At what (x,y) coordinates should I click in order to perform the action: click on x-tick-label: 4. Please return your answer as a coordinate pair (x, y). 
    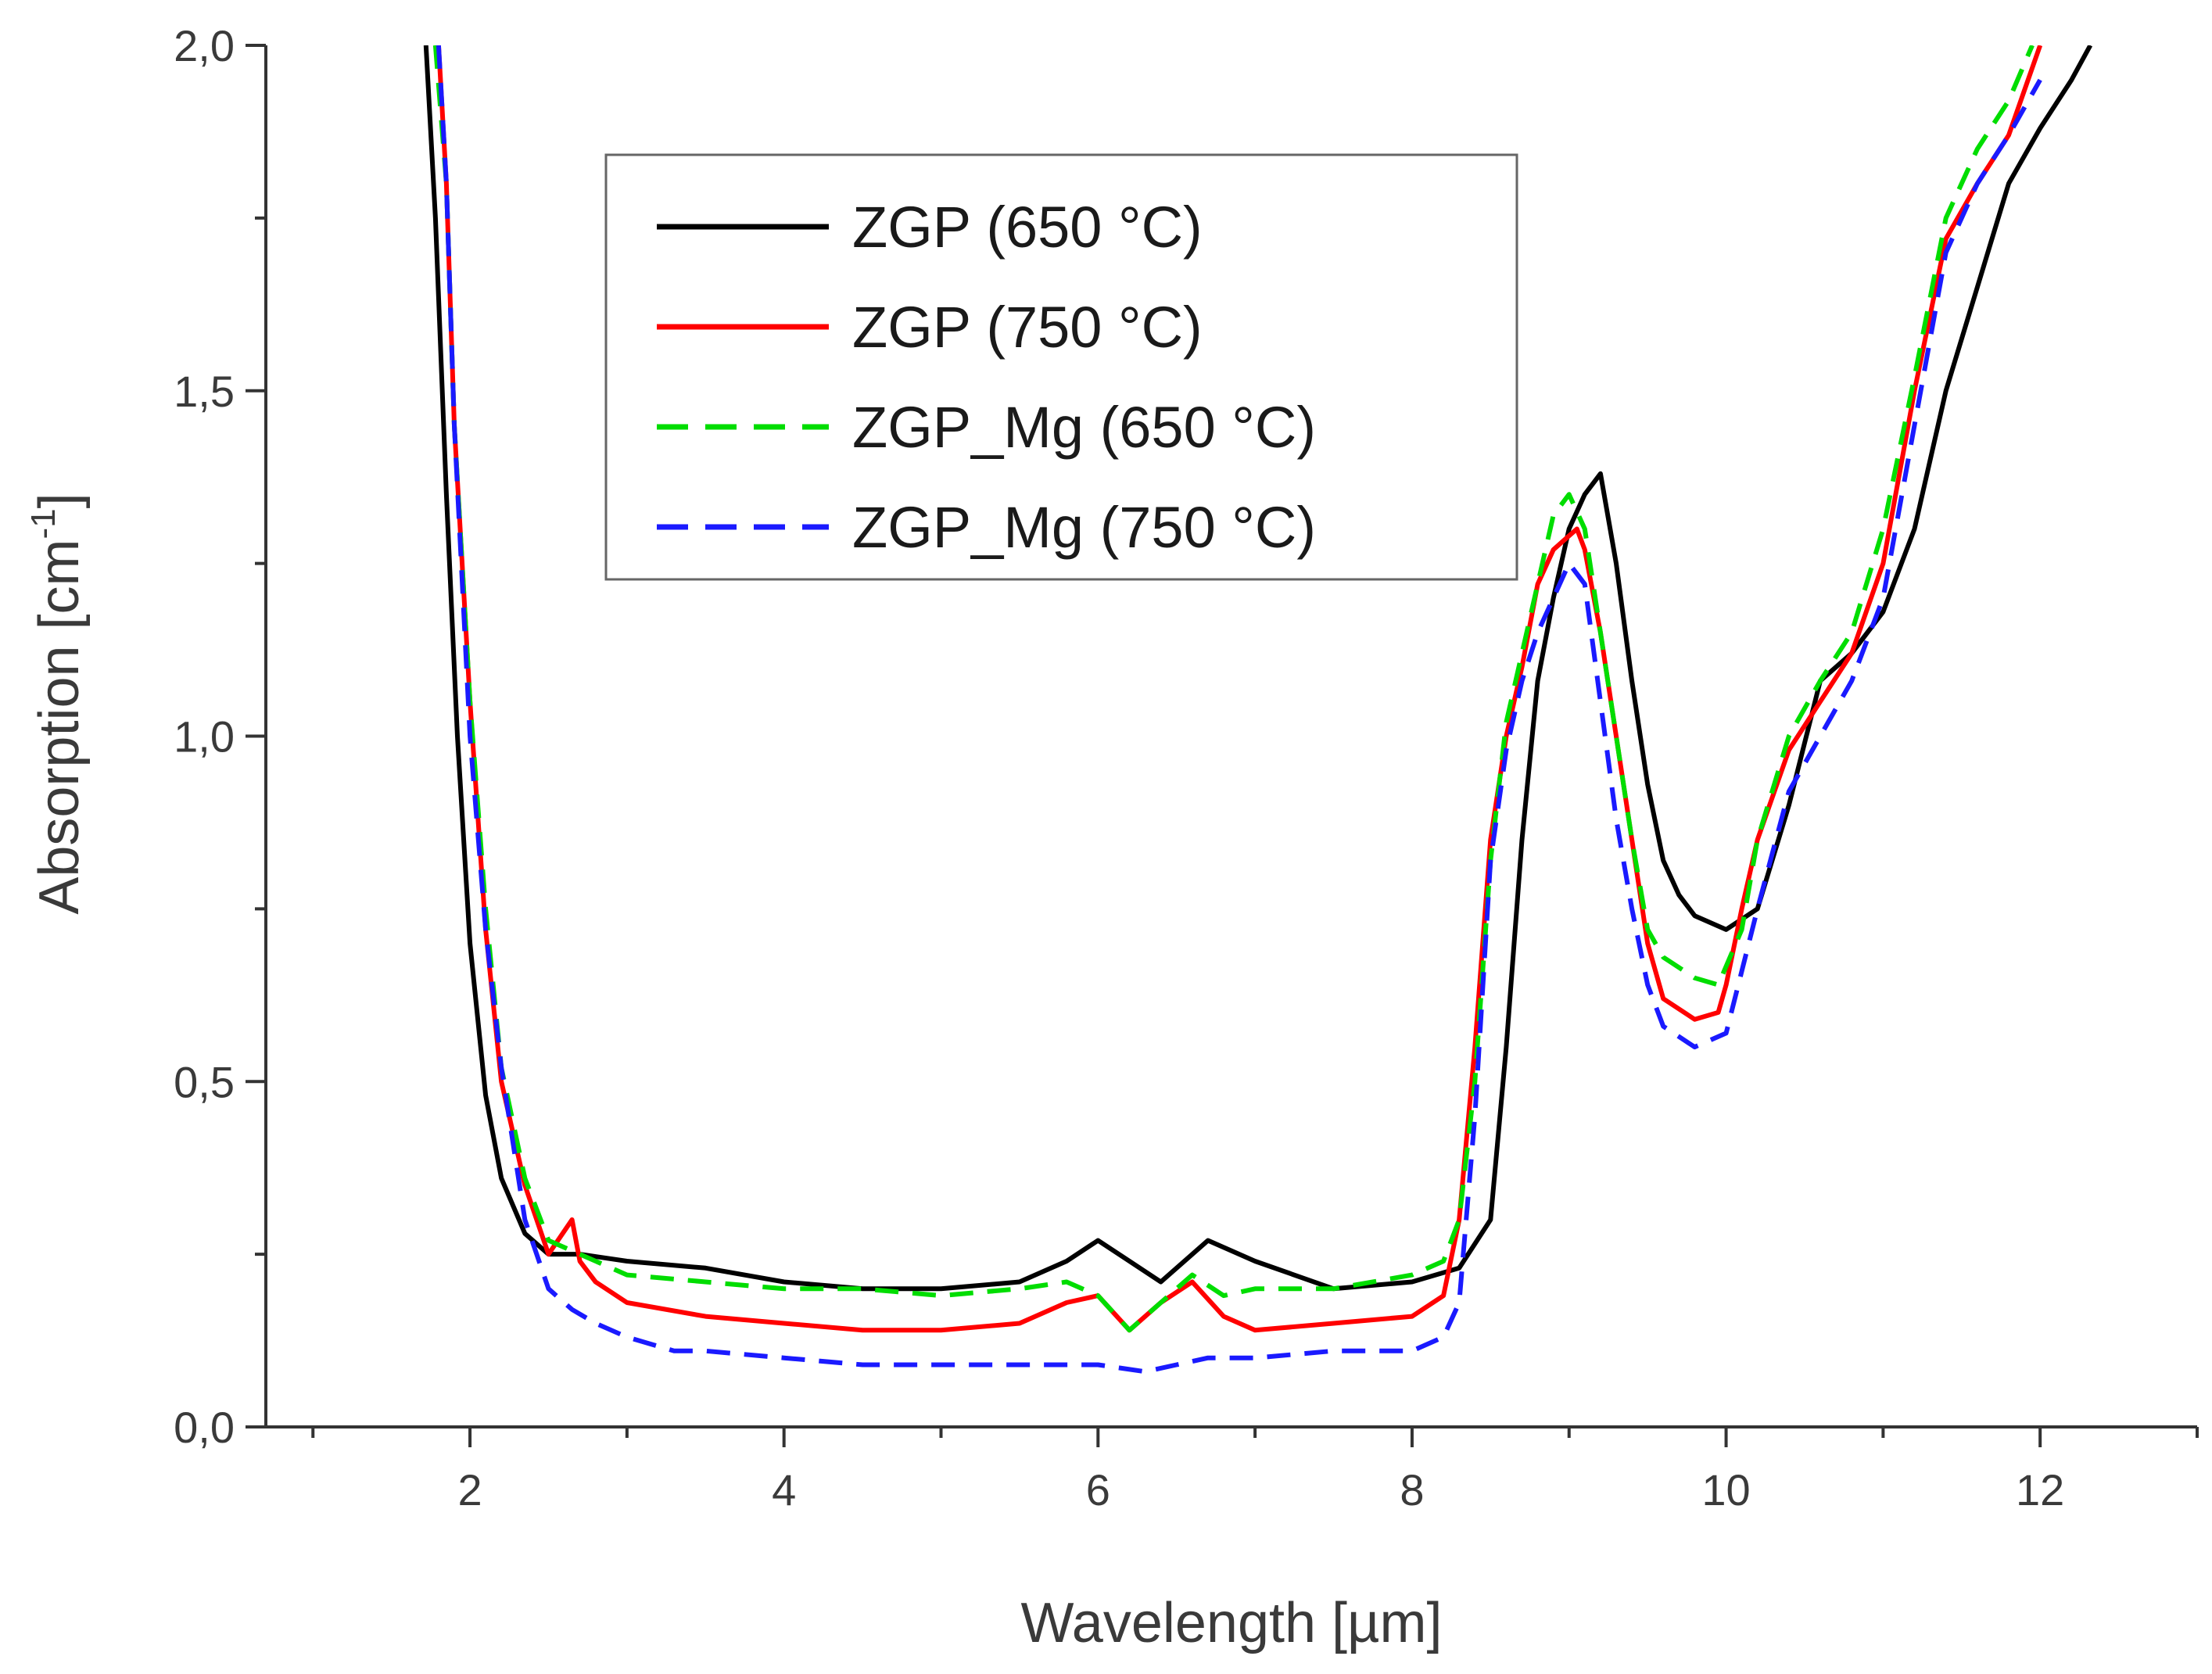
    Looking at the image, I should click on (784, 1489).